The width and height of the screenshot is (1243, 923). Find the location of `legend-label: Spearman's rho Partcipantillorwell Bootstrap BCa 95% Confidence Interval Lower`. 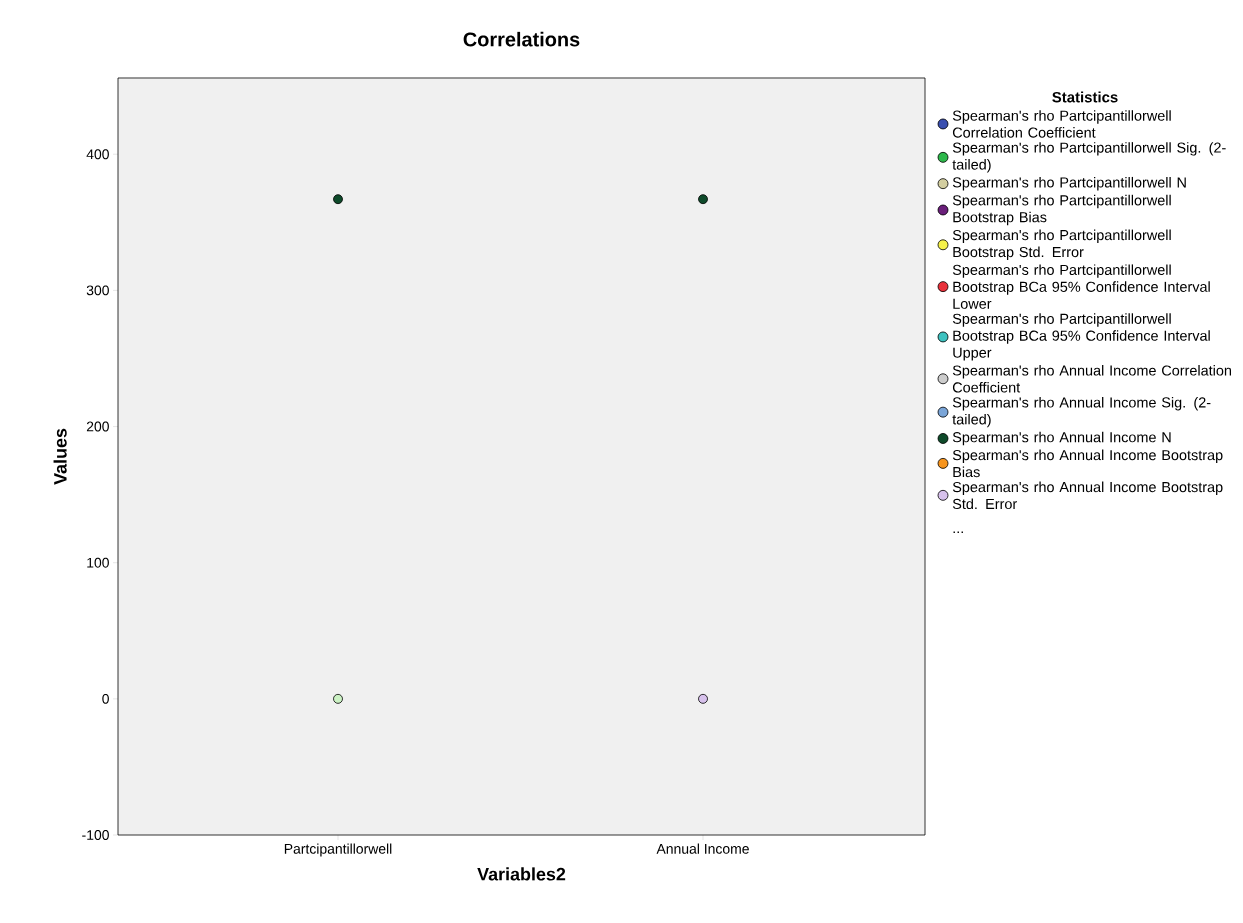

legend-label: Spearman's rho Partcipantillorwell Bootstrap BCa 95% Confidence Interval Lower is located at coordinates (1081, 286).